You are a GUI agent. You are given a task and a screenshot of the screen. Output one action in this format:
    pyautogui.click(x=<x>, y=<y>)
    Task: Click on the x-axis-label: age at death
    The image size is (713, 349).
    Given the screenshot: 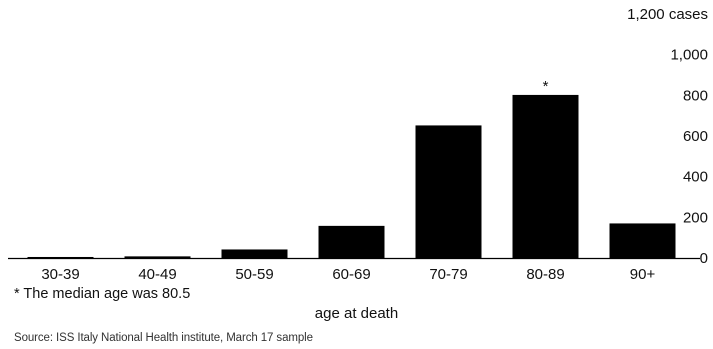 What is the action you would take?
    pyautogui.click(x=356, y=313)
    